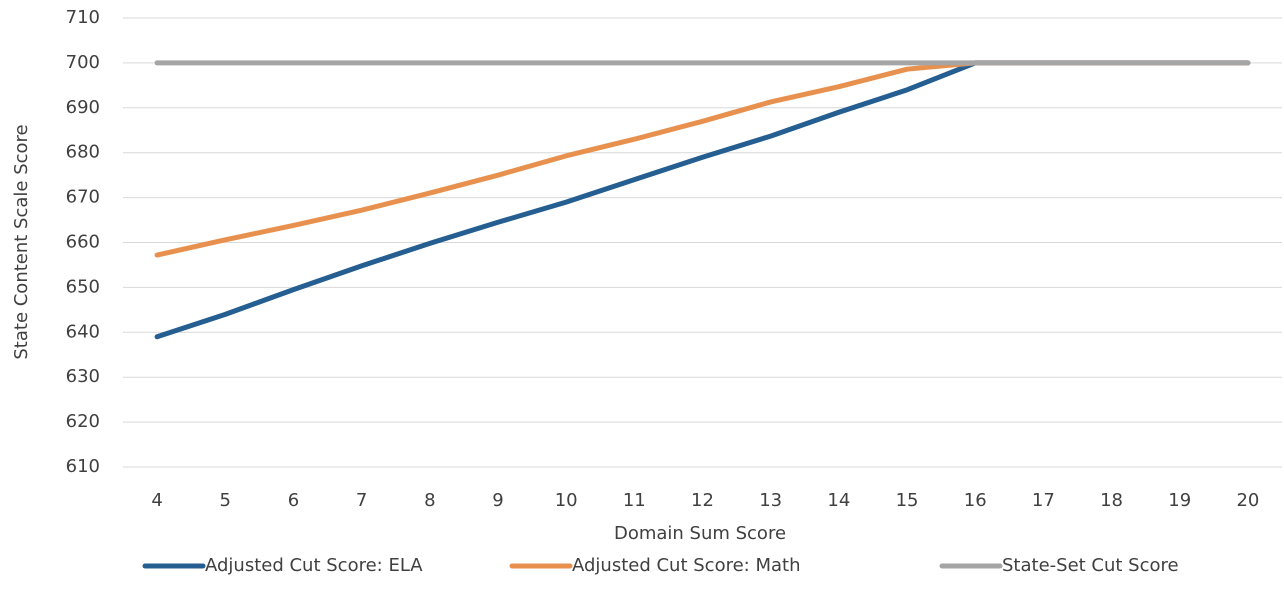  Describe the element at coordinates (634, 500) in the screenshot. I see `x-tick-label: 11` at that location.